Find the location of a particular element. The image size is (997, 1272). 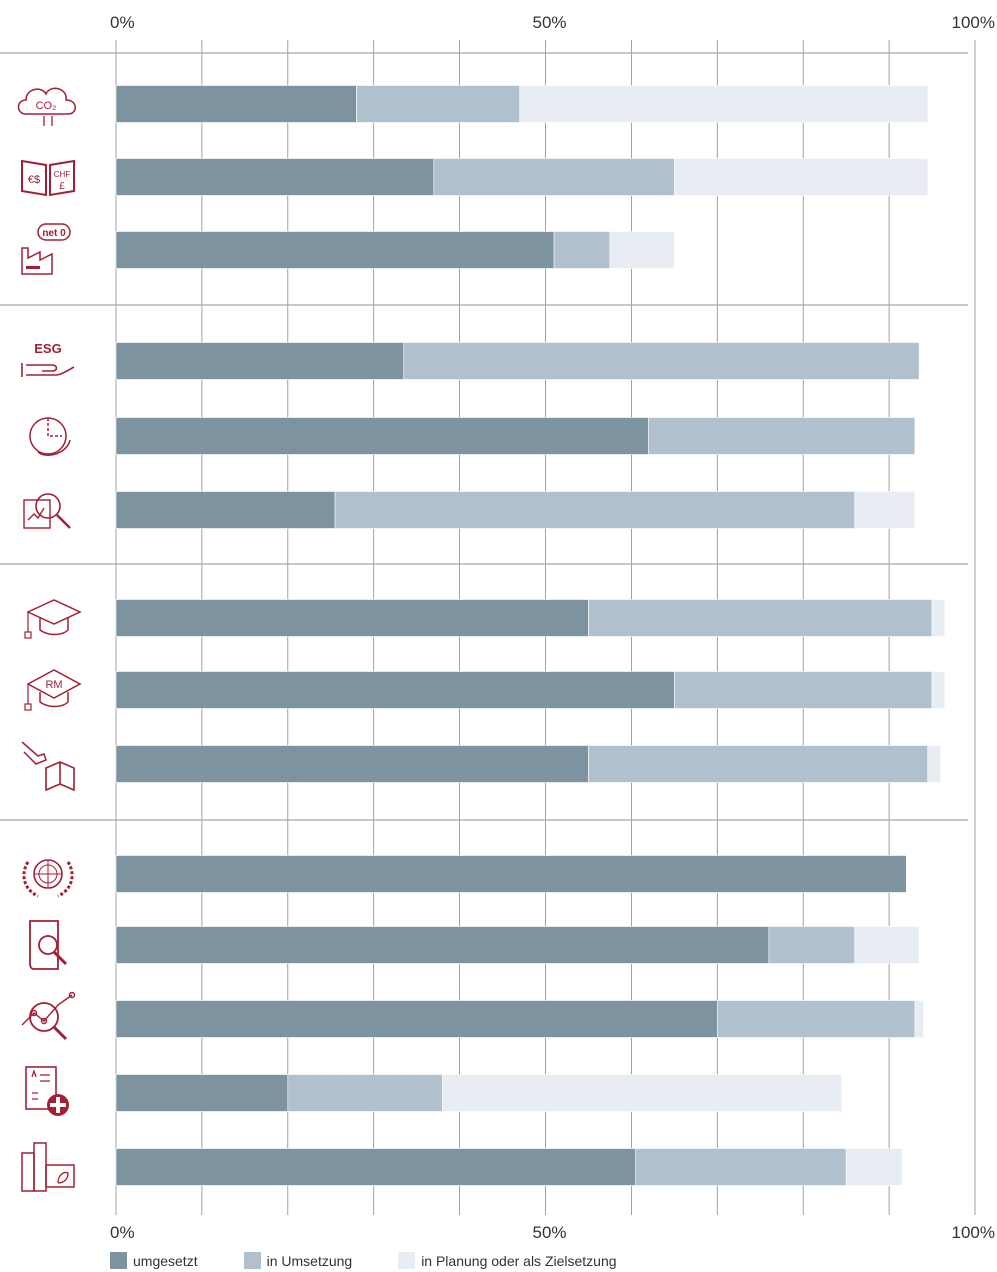

x-tick-label-top: 50% is located at coordinates (549, 22).